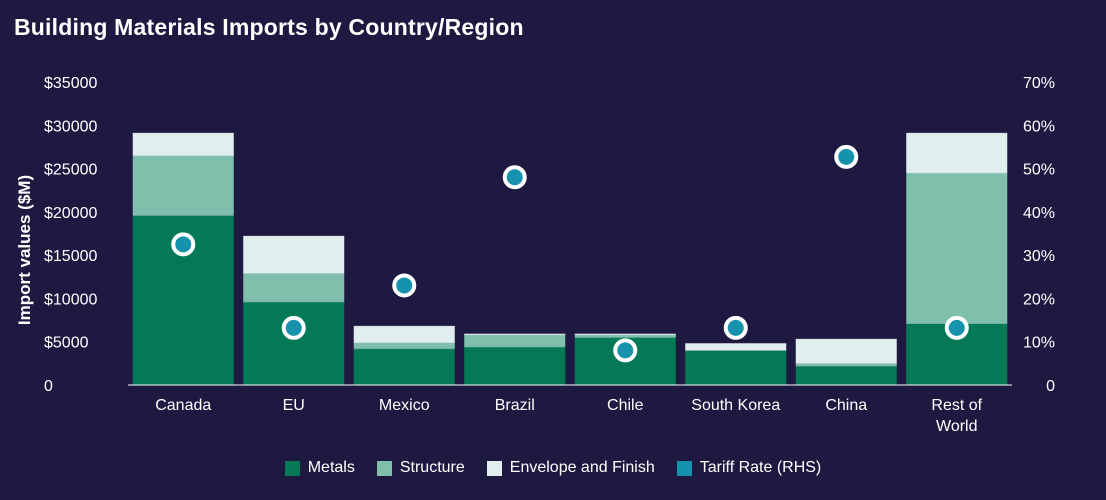 Image resolution: width=1106 pixels, height=500 pixels. Describe the element at coordinates (515, 405) in the screenshot. I see `x-tick-label: Brazil` at that location.